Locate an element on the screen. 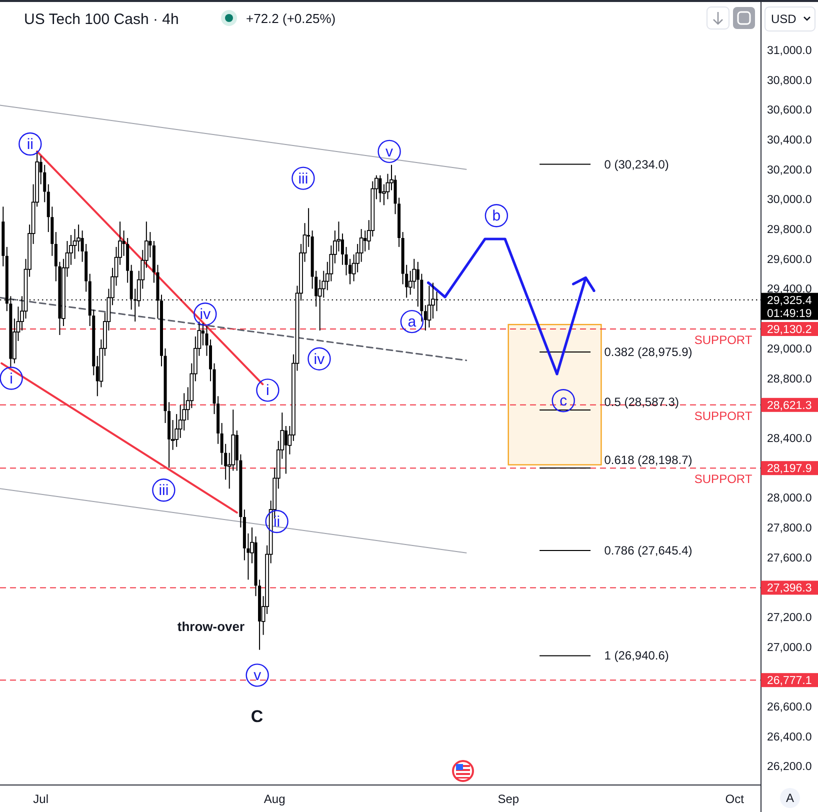 This screenshot has height=812, width=818. y-tick-label: 29,600.0 is located at coordinates (789, 260).